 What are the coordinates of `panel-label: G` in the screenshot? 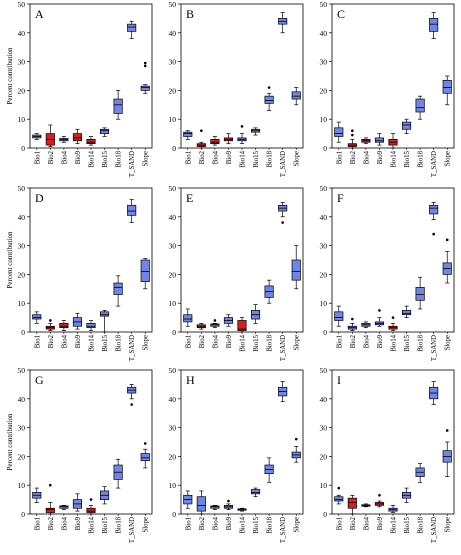 It's located at (39, 380).